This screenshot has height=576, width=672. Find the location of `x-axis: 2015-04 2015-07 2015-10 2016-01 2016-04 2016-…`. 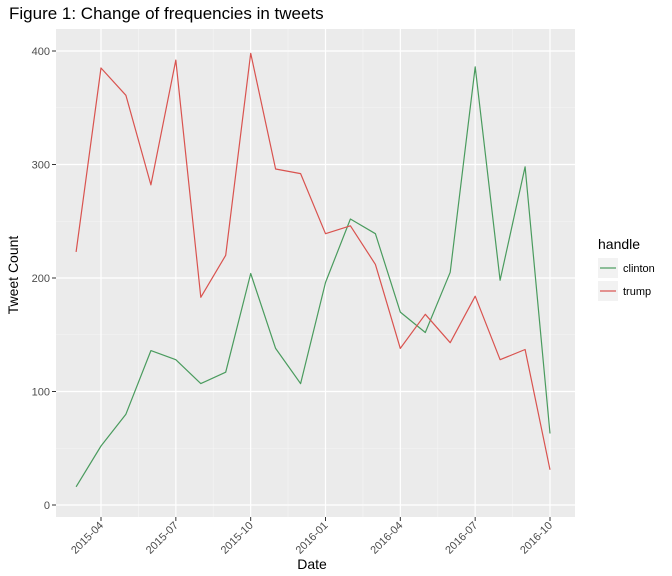

x-axis: 2015-04 2015-07 2015-10 2016-01 2016-04 2016-… is located at coordinates (312, 537).